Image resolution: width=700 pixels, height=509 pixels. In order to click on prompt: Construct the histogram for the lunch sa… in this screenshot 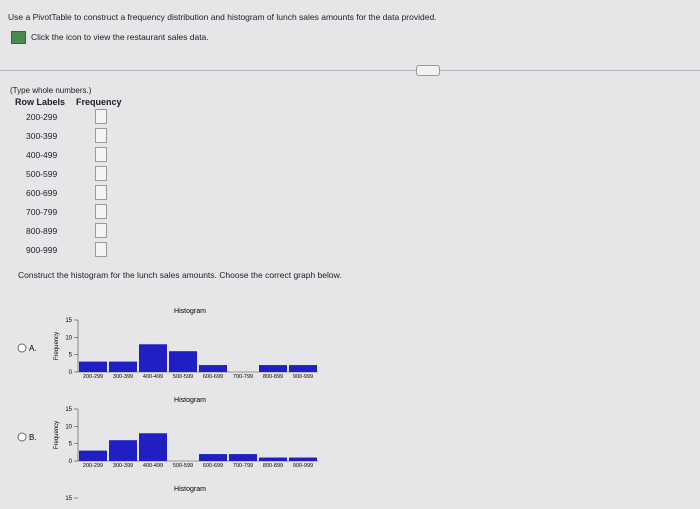, I will do `click(180, 275)`.